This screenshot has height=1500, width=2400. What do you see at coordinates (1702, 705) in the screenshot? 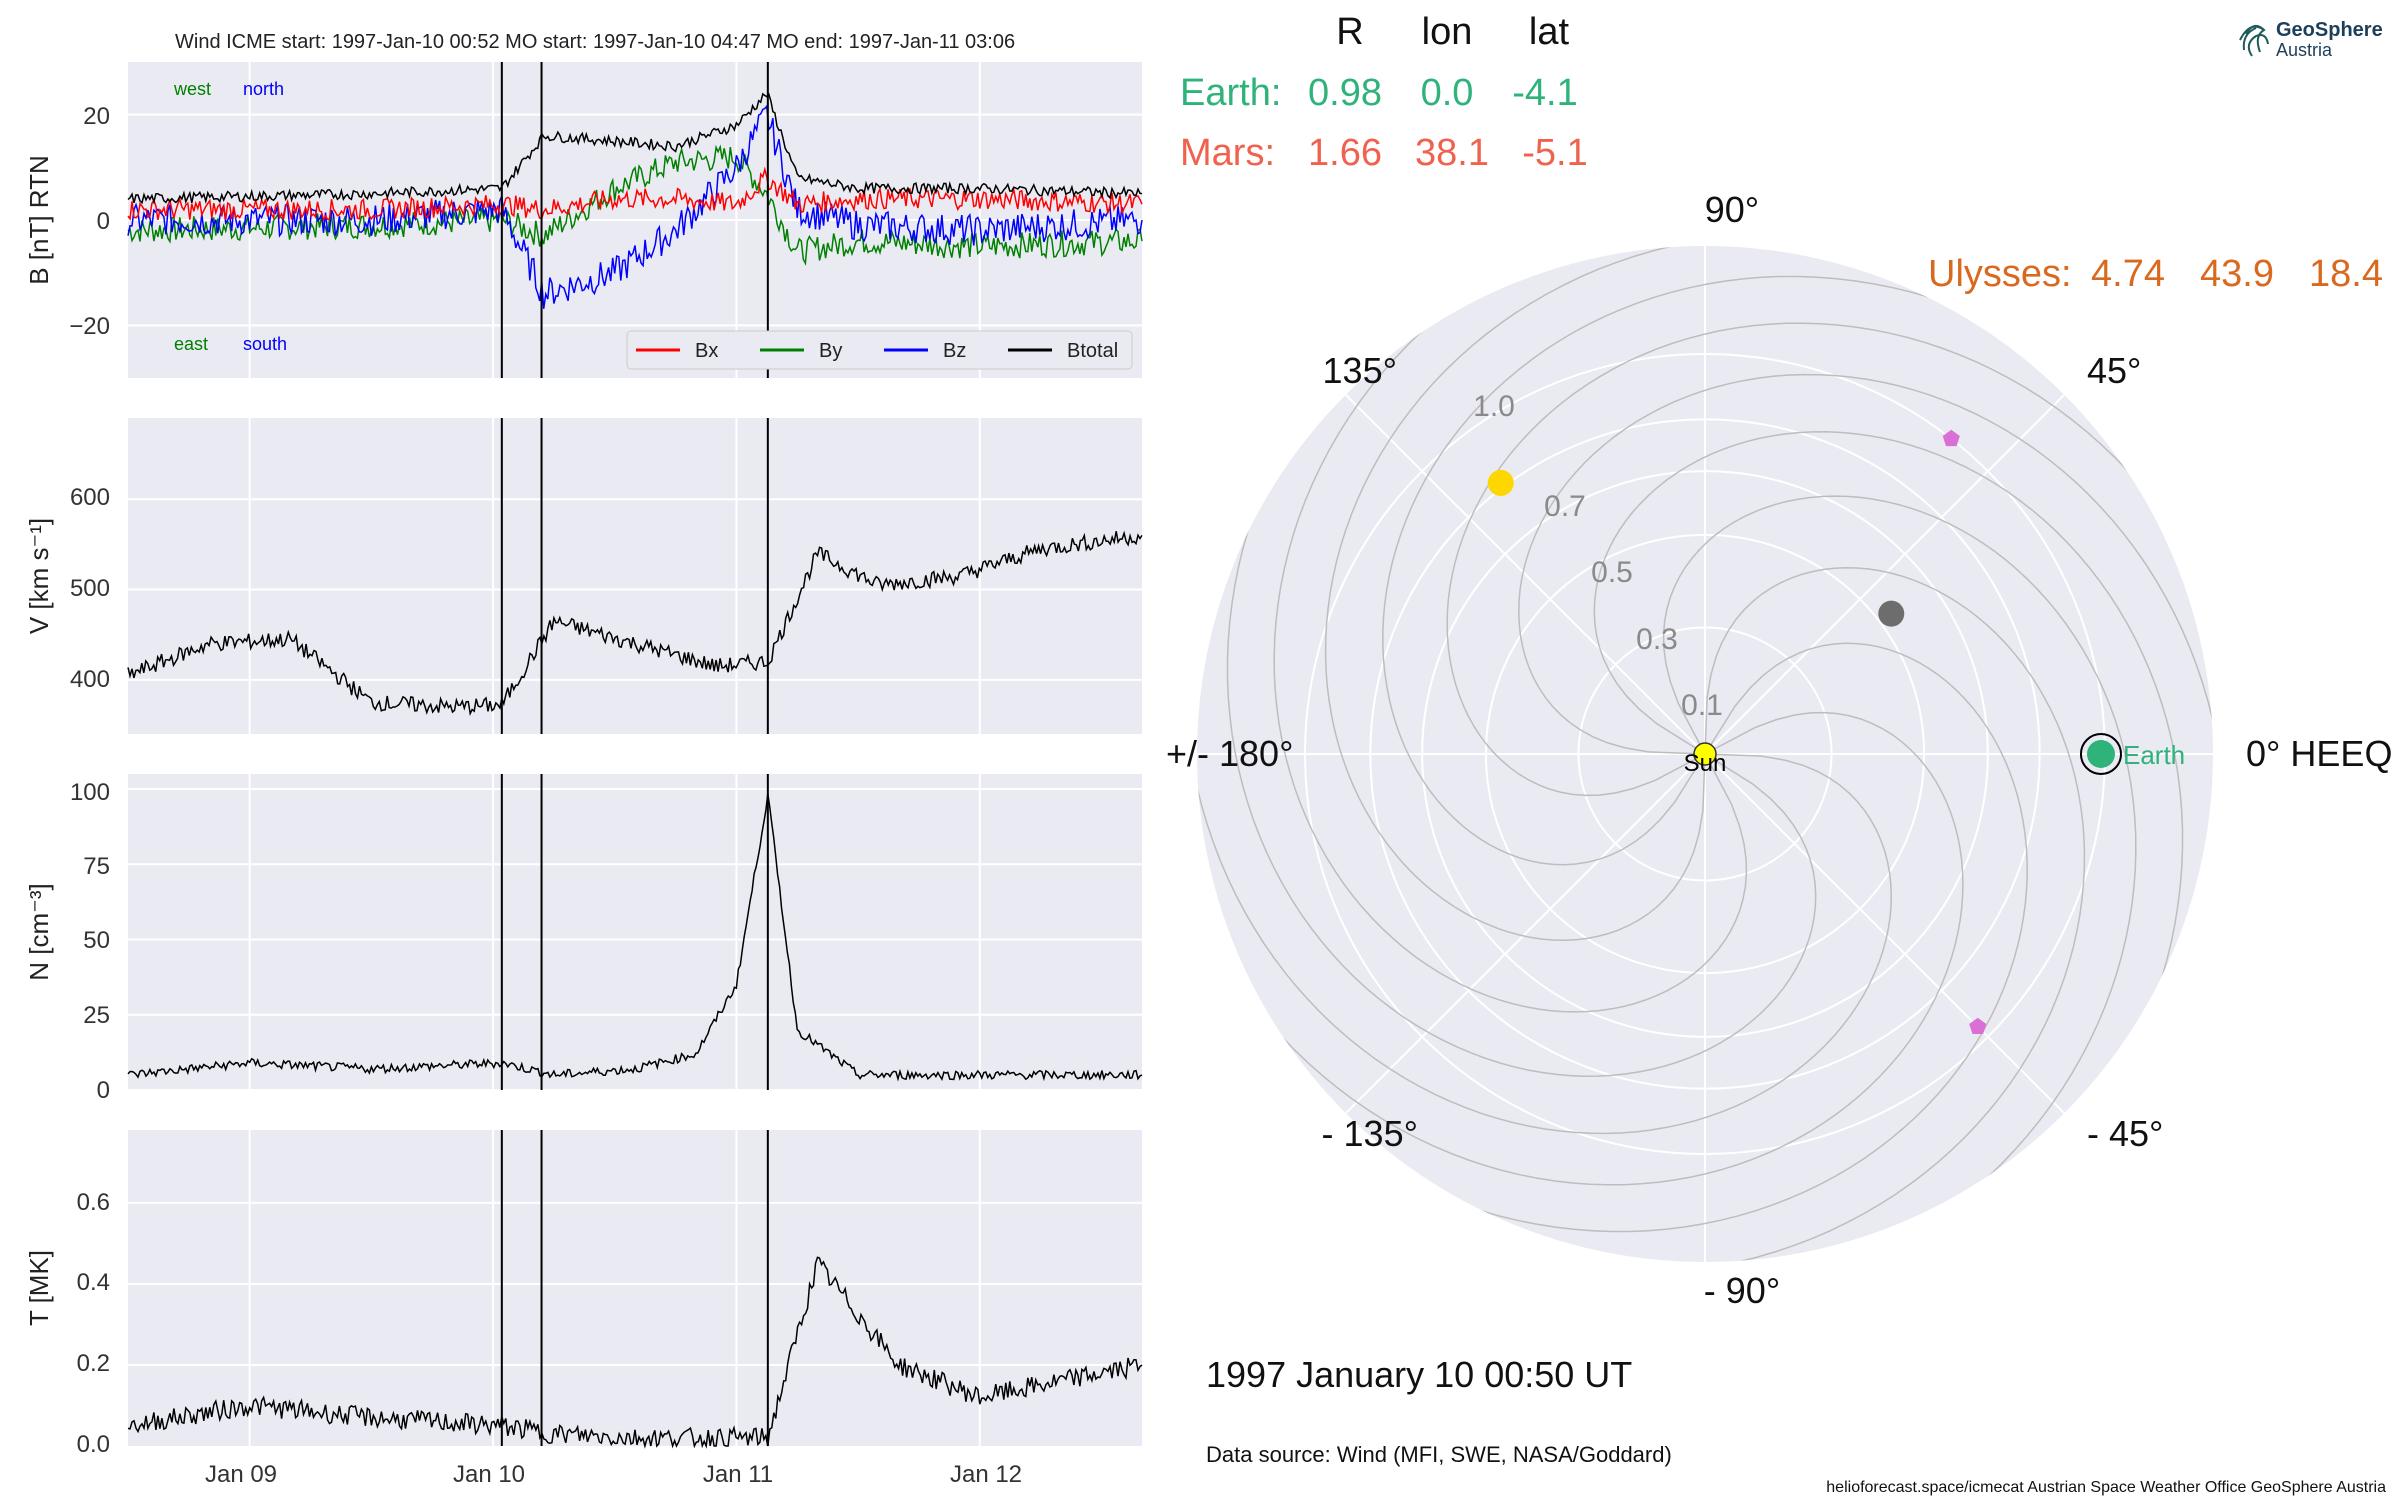
I see `radial-tick-label: 0.1` at bounding box center [1702, 705].